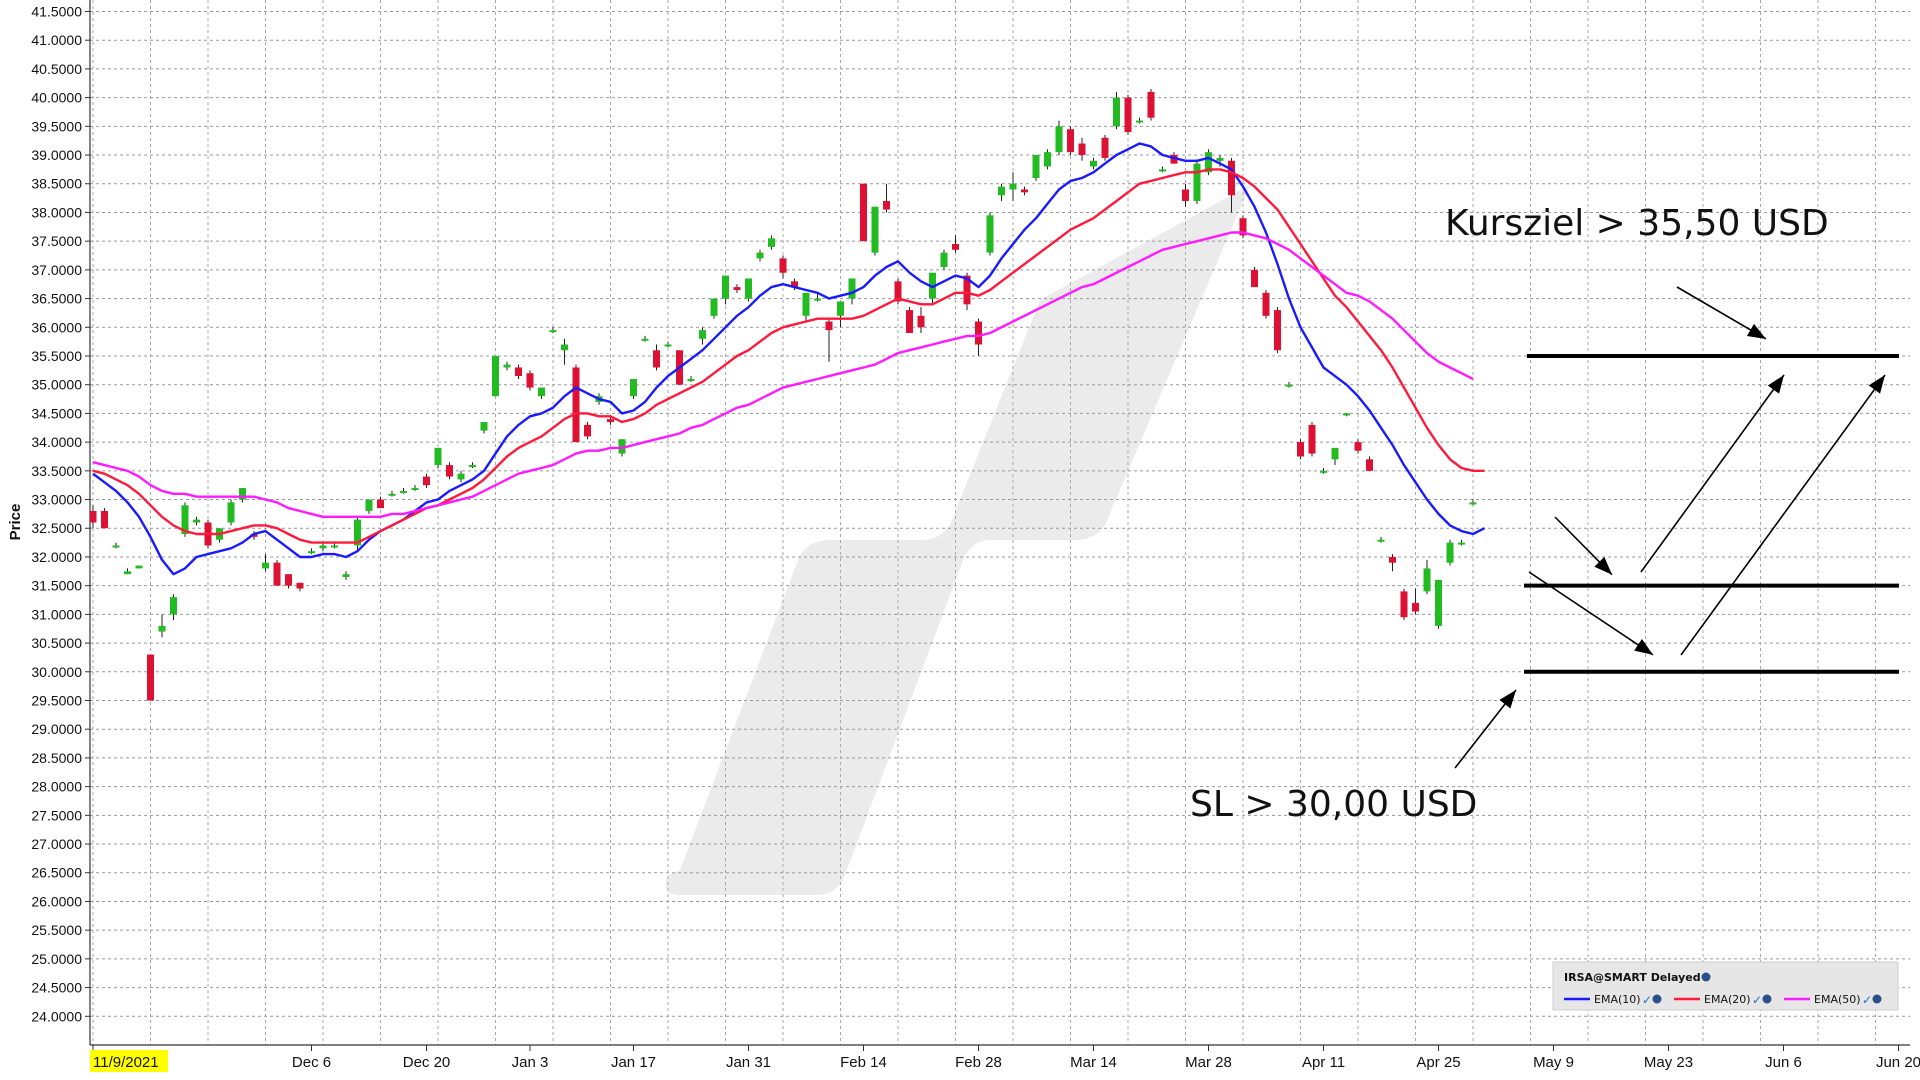 This screenshot has height=1080, width=1920. Describe the element at coordinates (56, 155) in the screenshot. I see `y-tick-label: 39.0000` at that location.